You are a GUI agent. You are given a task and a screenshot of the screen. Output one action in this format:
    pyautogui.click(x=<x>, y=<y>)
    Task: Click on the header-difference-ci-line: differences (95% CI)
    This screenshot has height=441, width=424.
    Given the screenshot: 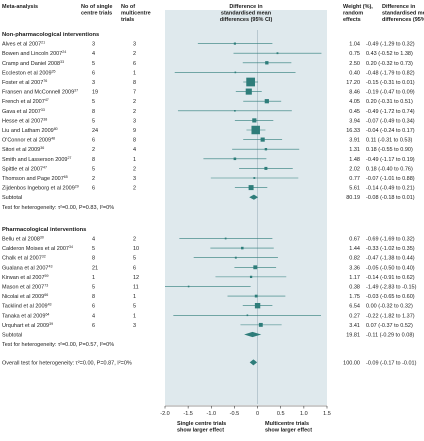 What is the action you would take?
    pyautogui.click(x=403, y=20)
    